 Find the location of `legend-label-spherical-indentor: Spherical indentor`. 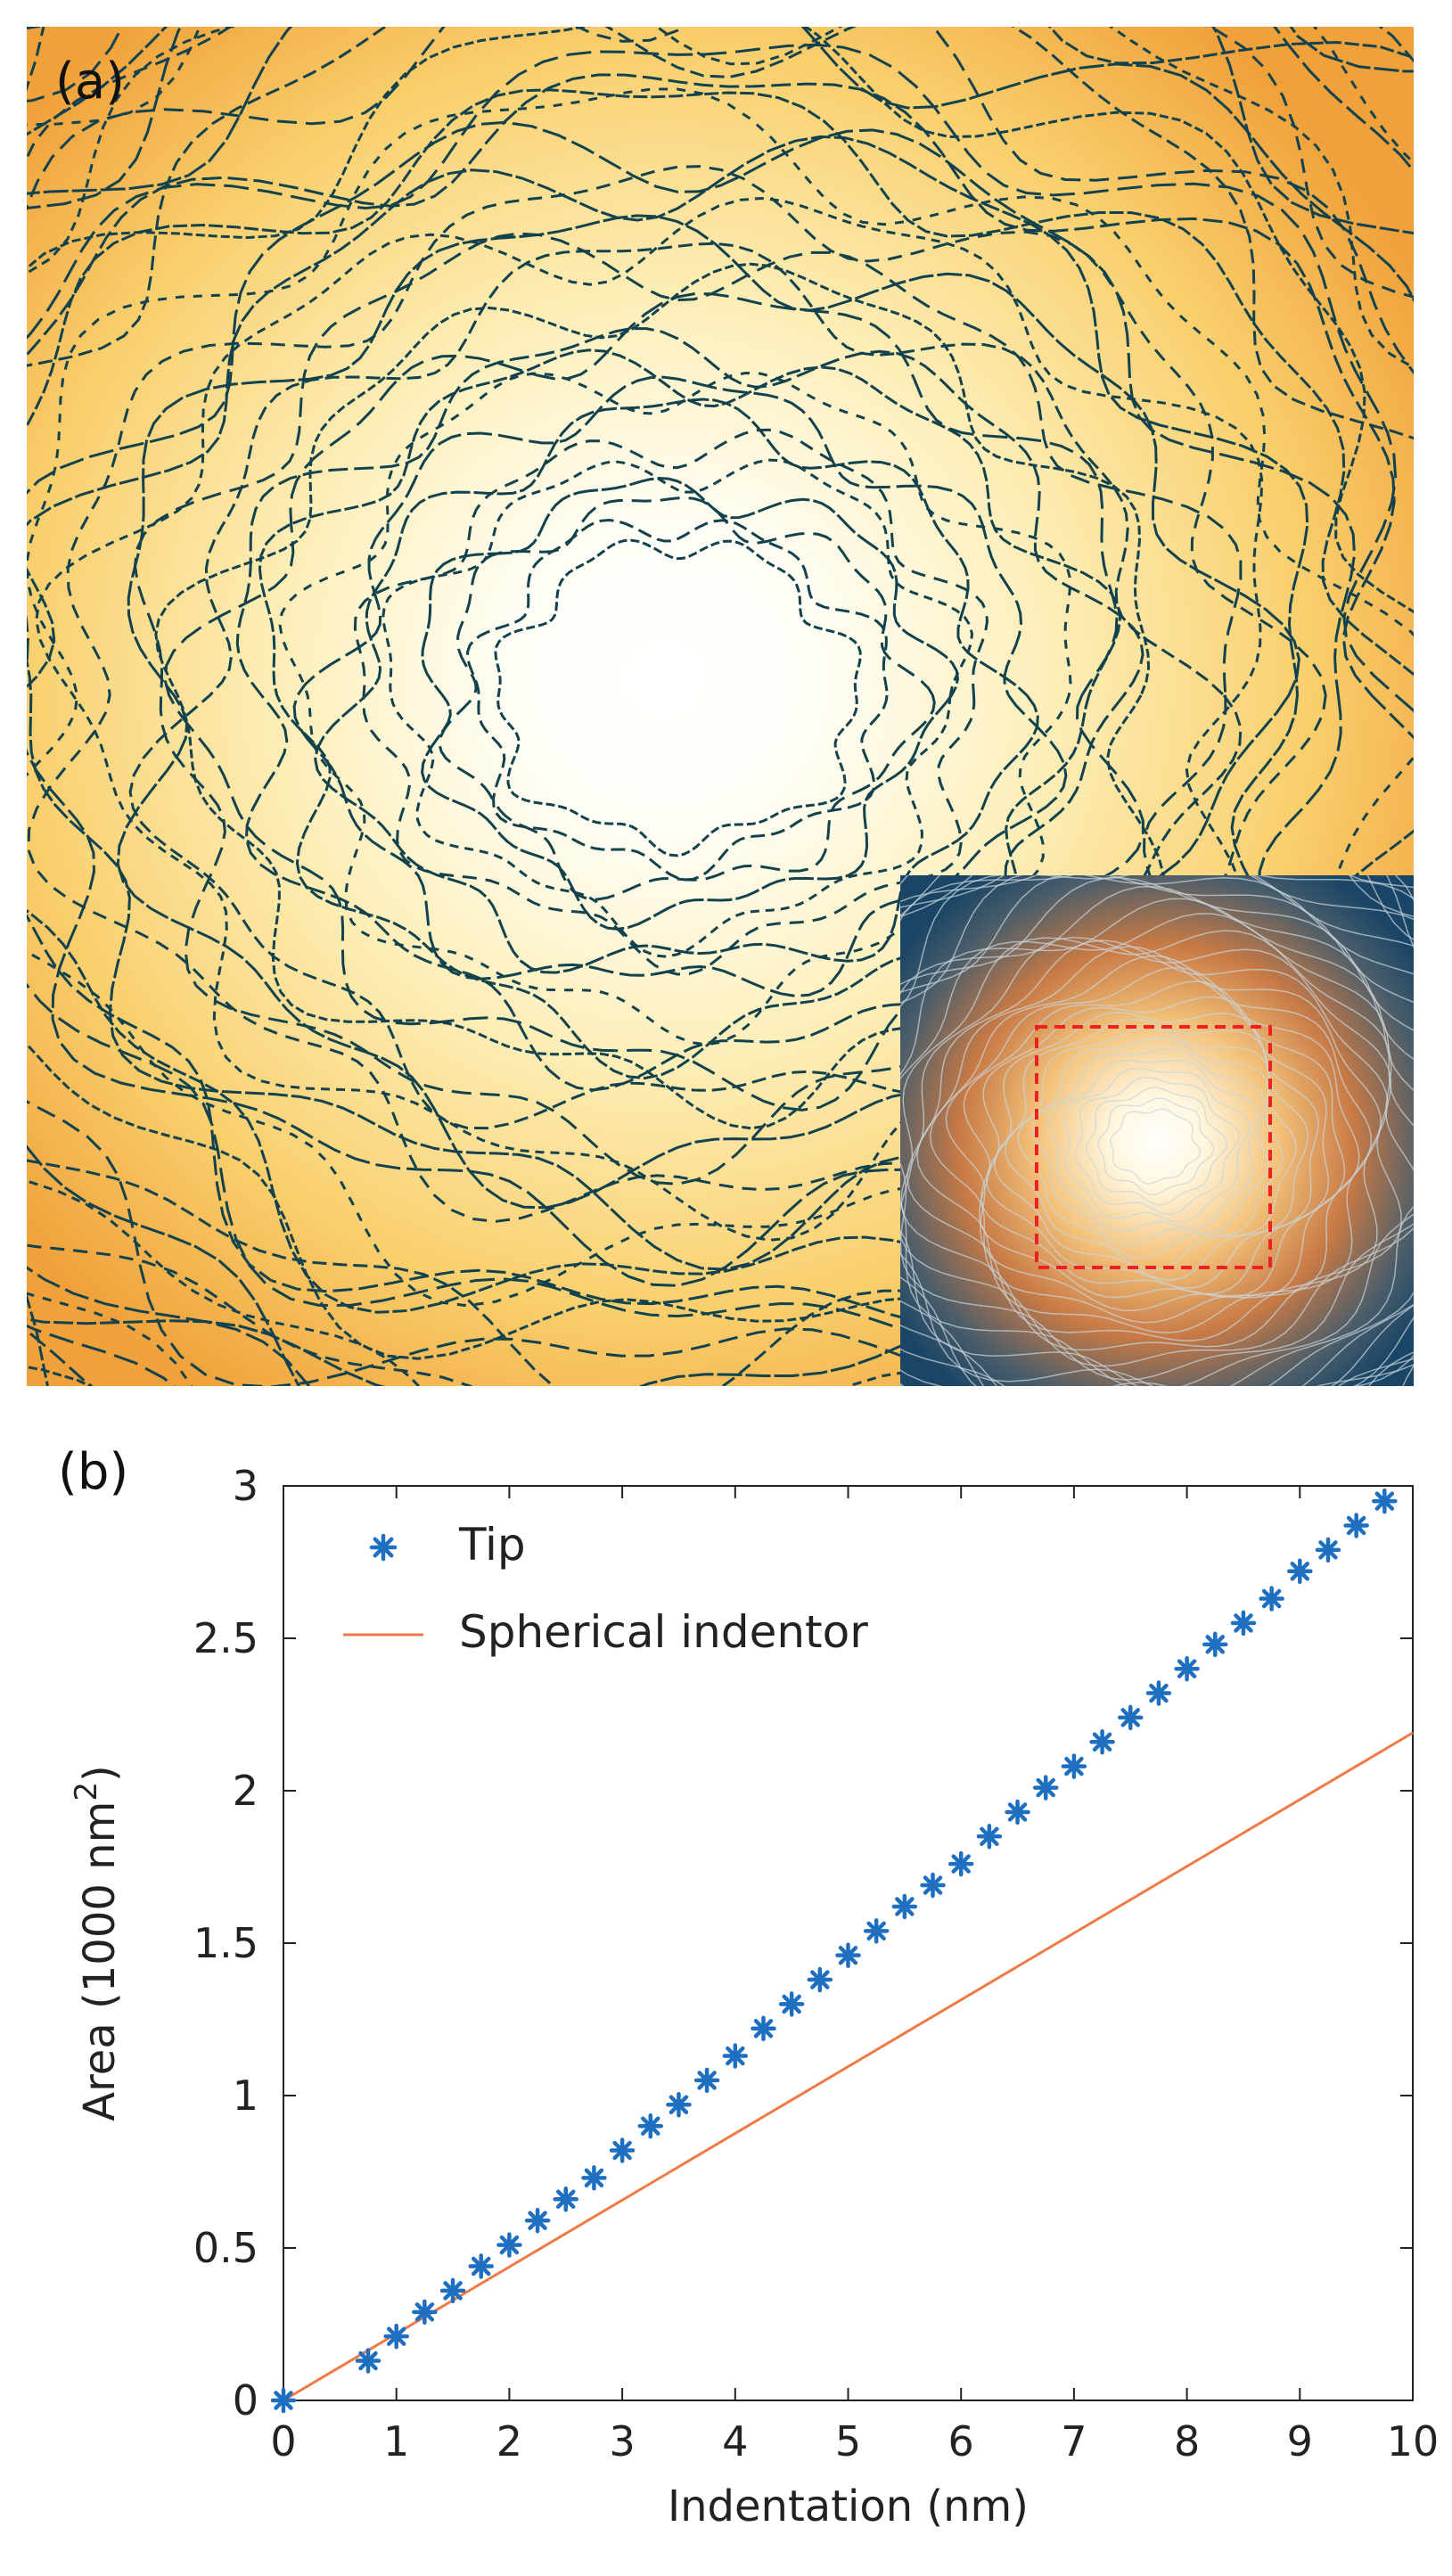

legend-label-spherical-indentor: Spherical indentor is located at coordinates (664, 1632).